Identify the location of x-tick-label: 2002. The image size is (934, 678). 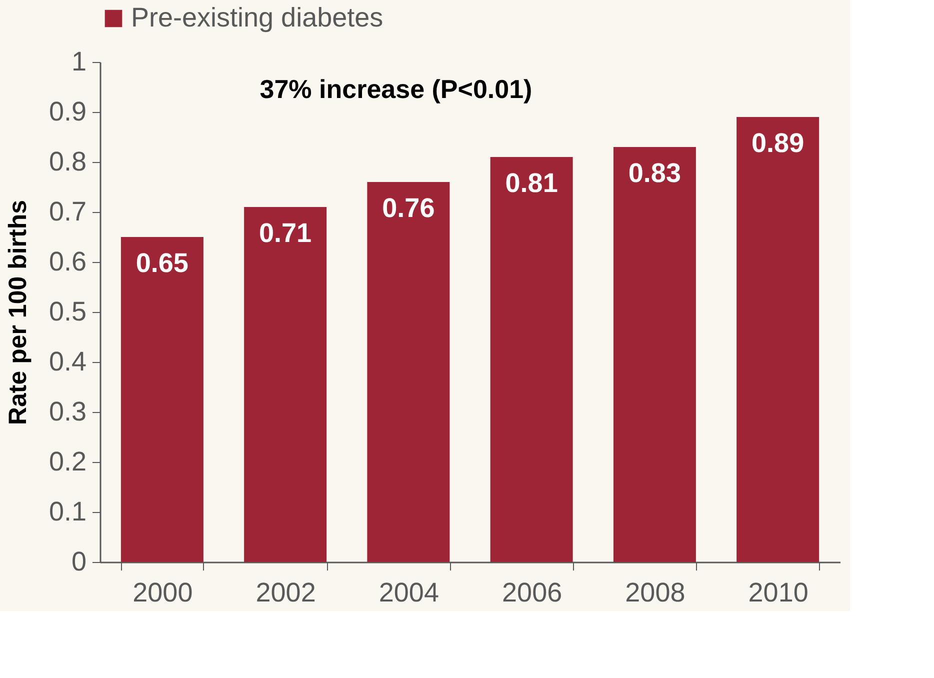
(286, 593).